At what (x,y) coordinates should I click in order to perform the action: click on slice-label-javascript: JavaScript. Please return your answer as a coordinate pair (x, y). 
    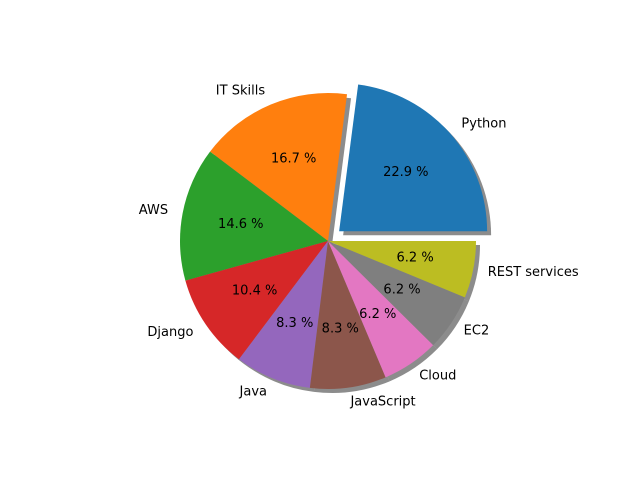
    Looking at the image, I should click on (382, 402).